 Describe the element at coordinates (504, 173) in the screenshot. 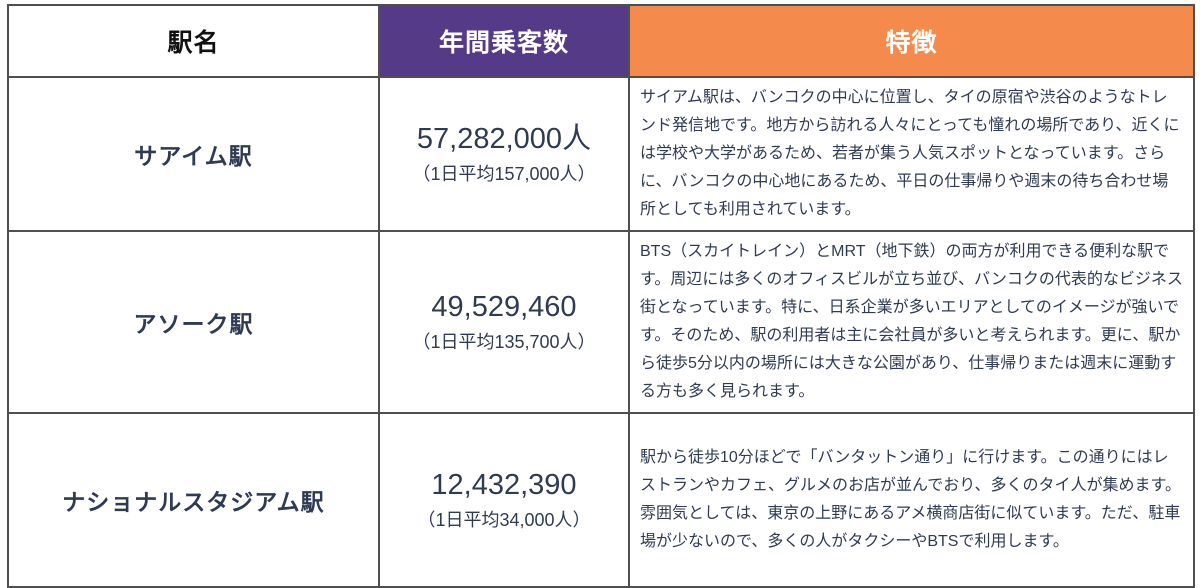

I see `daily-average: （1日平均157,000人）` at that location.